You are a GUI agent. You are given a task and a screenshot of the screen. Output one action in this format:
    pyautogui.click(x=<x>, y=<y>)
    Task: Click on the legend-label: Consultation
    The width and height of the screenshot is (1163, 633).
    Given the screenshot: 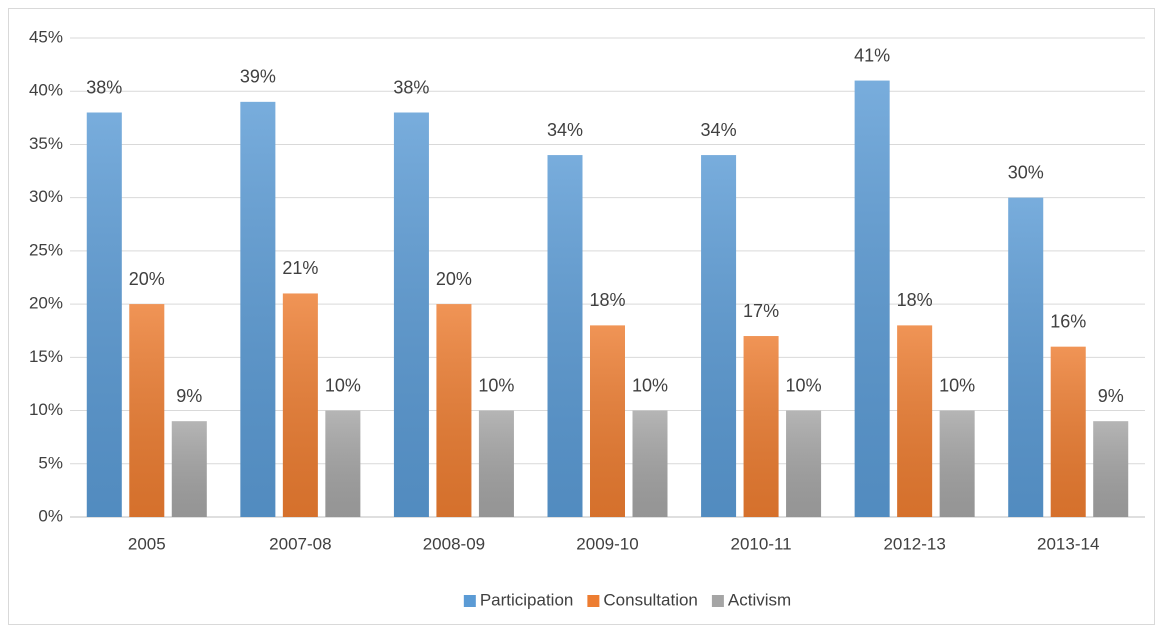 What is the action you would take?
    pyautogui.click(x=650, y=599)
    